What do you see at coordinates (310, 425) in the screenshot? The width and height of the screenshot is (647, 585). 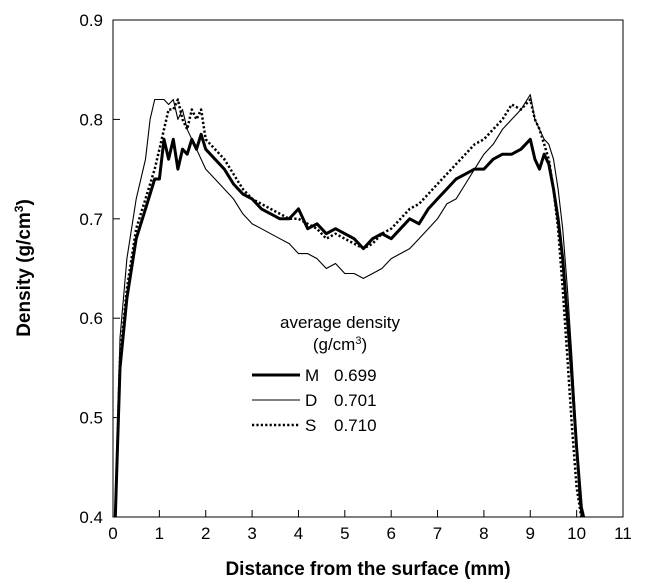 I see `legend-label-S: S` at bounding box center [310, 425].